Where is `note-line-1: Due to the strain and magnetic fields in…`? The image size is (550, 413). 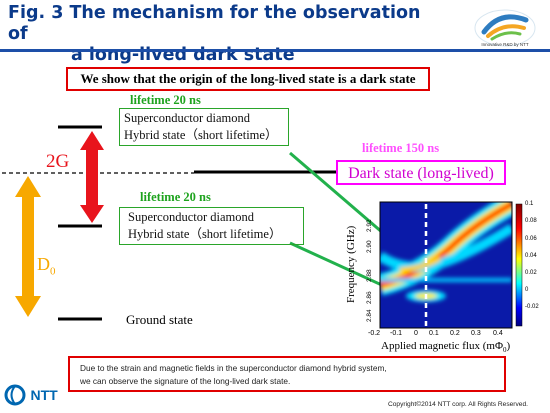 note-line-1: Due to the strain and magnetic fields in… is located at coordinates (233, 368).